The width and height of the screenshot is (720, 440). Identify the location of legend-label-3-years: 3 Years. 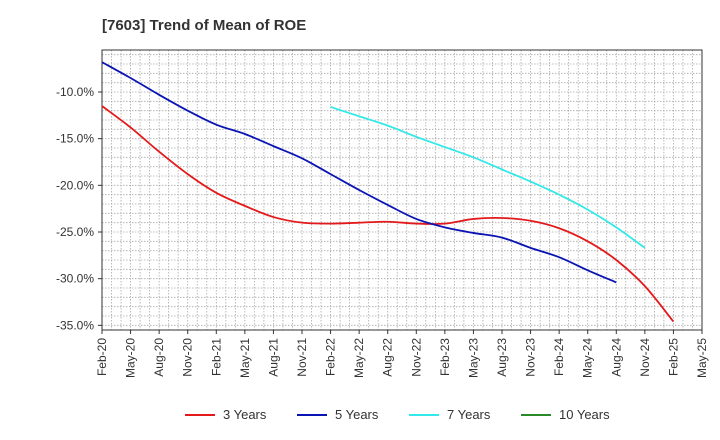
(245, 414).